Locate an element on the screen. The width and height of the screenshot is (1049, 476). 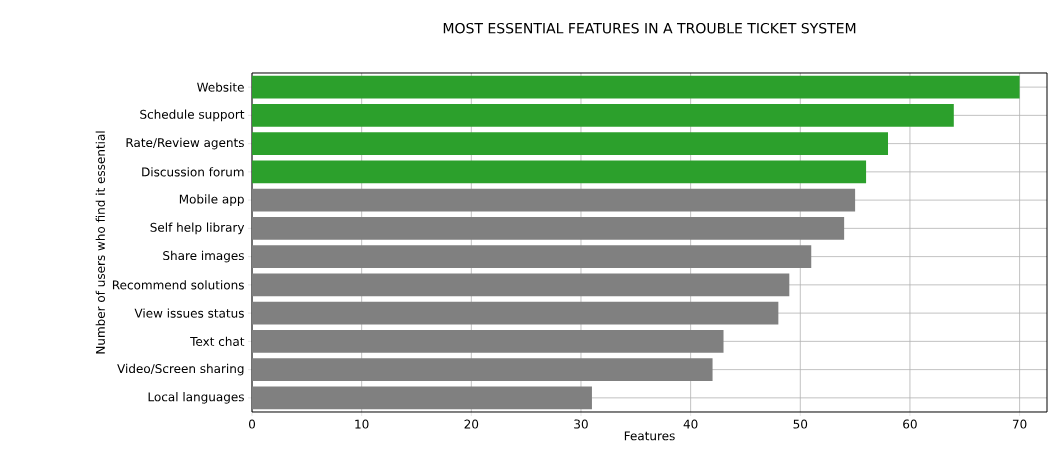
y-tick-label: Mobile app is located at coordinates (211, 200).